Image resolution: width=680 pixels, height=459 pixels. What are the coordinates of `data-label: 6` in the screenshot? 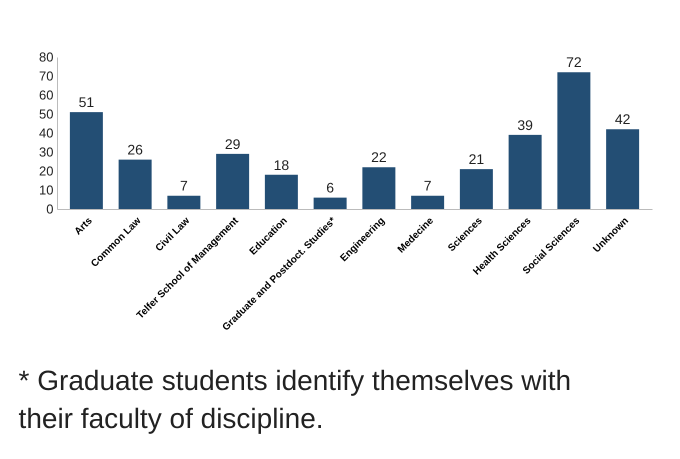 It's located at (330, 188).